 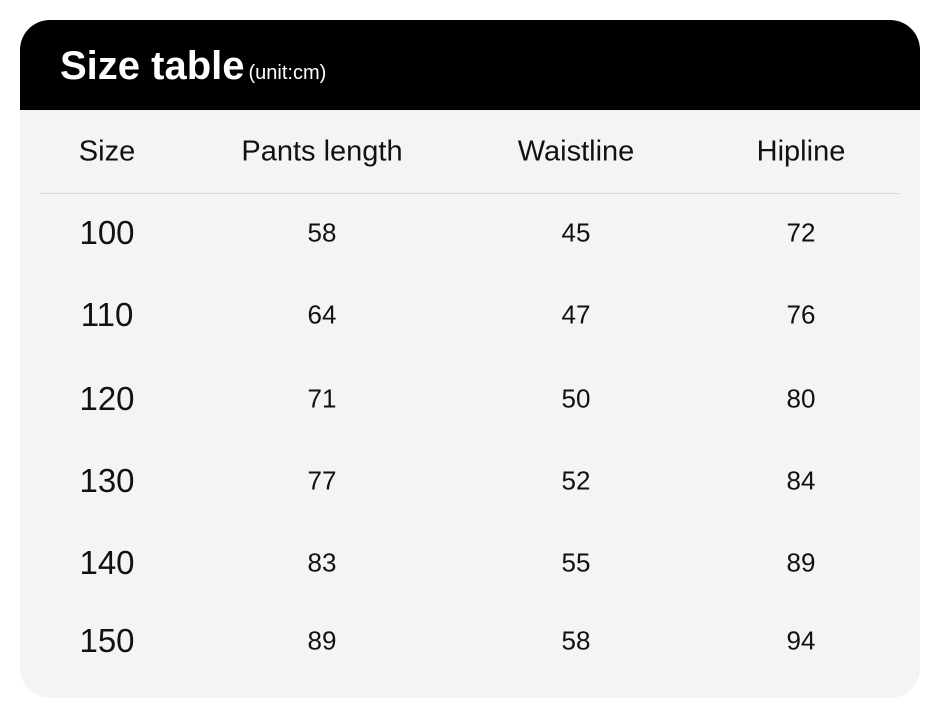 What do you see at coordinates (322, 314) in the screenshot?
I see `measurement-cell: 64` at bounding box center [322, 314].